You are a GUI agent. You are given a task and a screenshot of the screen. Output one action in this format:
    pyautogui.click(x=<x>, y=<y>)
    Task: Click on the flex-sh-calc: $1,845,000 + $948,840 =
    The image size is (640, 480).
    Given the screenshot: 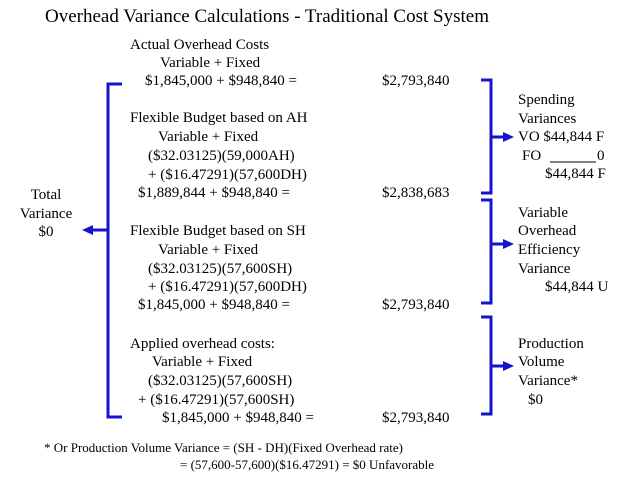 What is the action you would take?
    pyautogui.click(x=214, y=305)
    